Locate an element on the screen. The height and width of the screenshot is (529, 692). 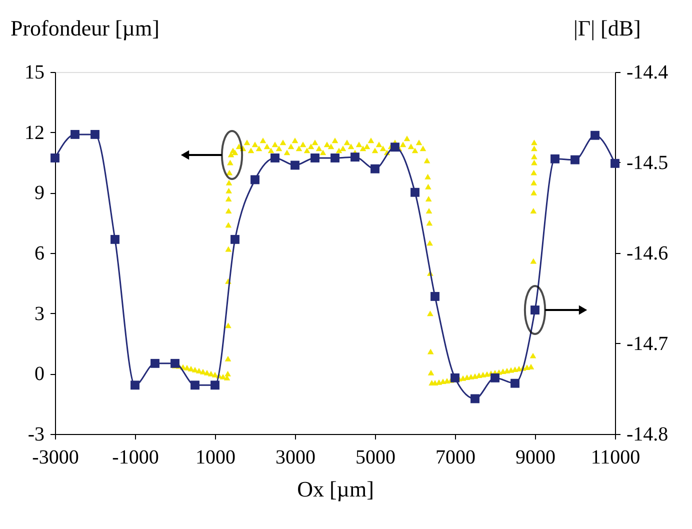
y-tick-label: 9 is located at coordinates (39, 193).